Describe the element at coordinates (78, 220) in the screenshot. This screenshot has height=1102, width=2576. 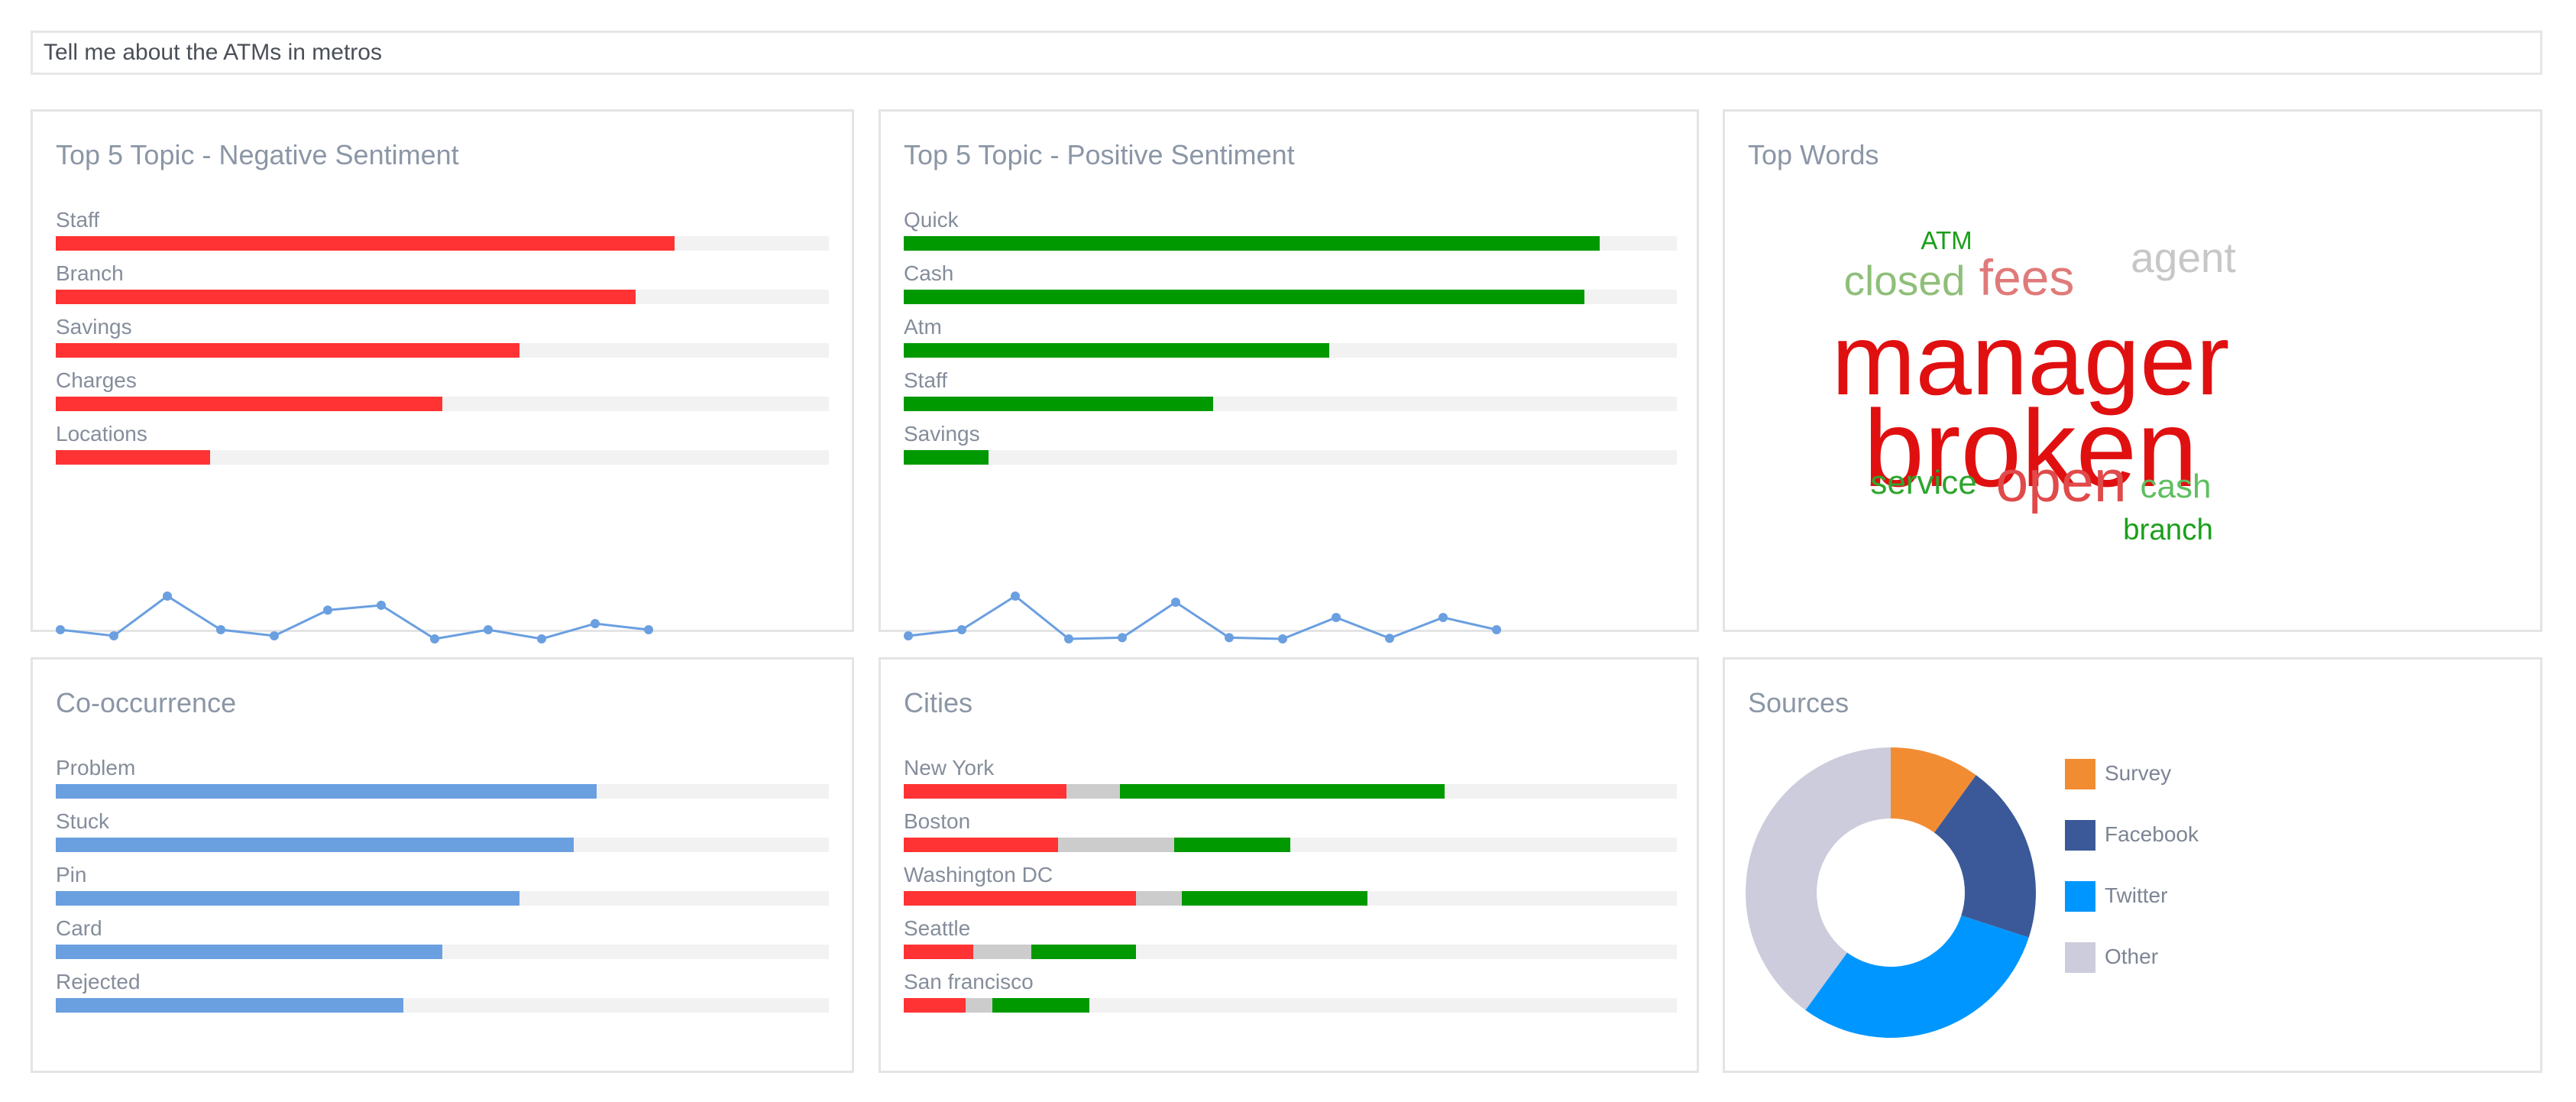
I see `bar-label: Staff` at that location.